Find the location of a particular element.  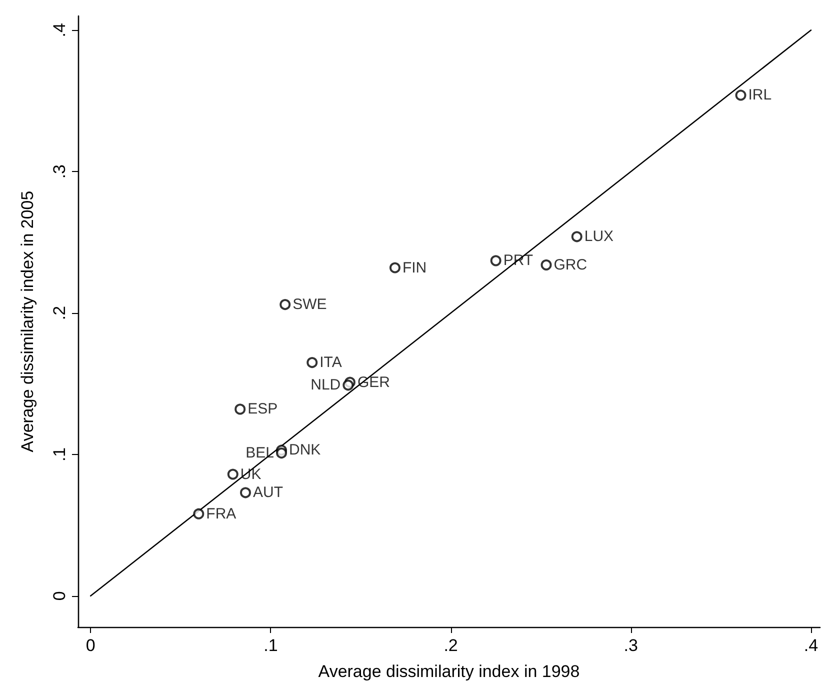

x-tick-label: 0 is located at coordinates (91, 645).